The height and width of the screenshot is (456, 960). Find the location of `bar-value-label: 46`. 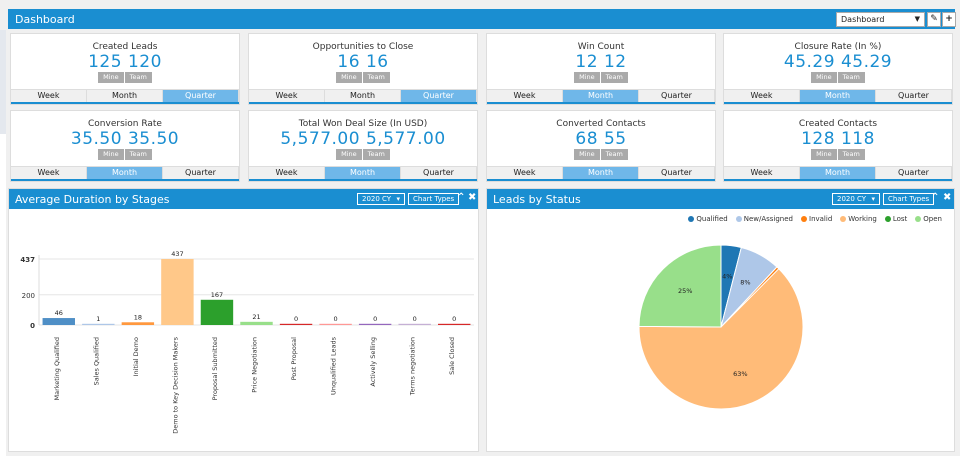

bar-value-label: 46 is located at coordinates (59, 313).